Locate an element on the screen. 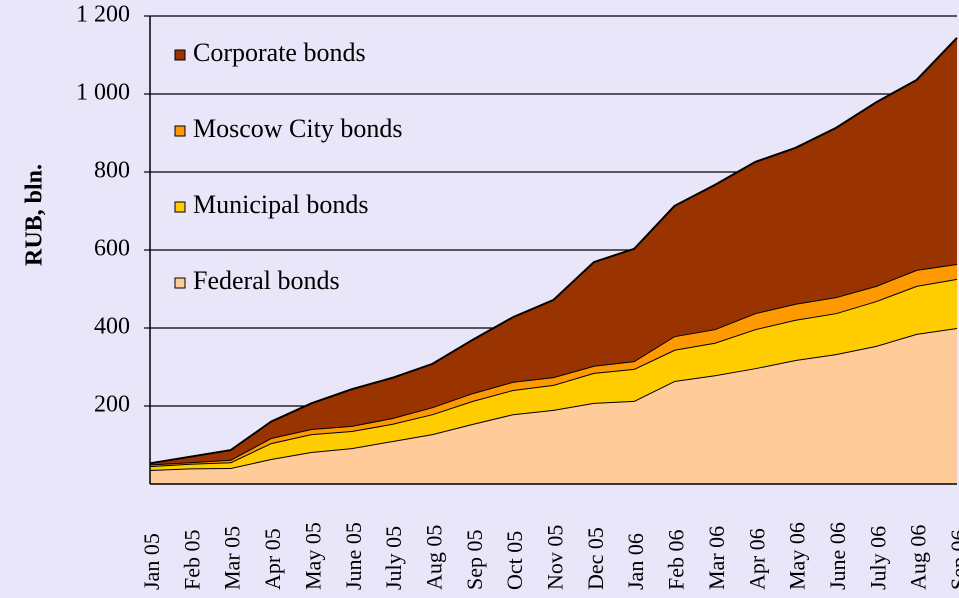 The height and width of the screenshot is (598, 959). x-tick-label: Sep 06 is located at coordinates (952, 560).